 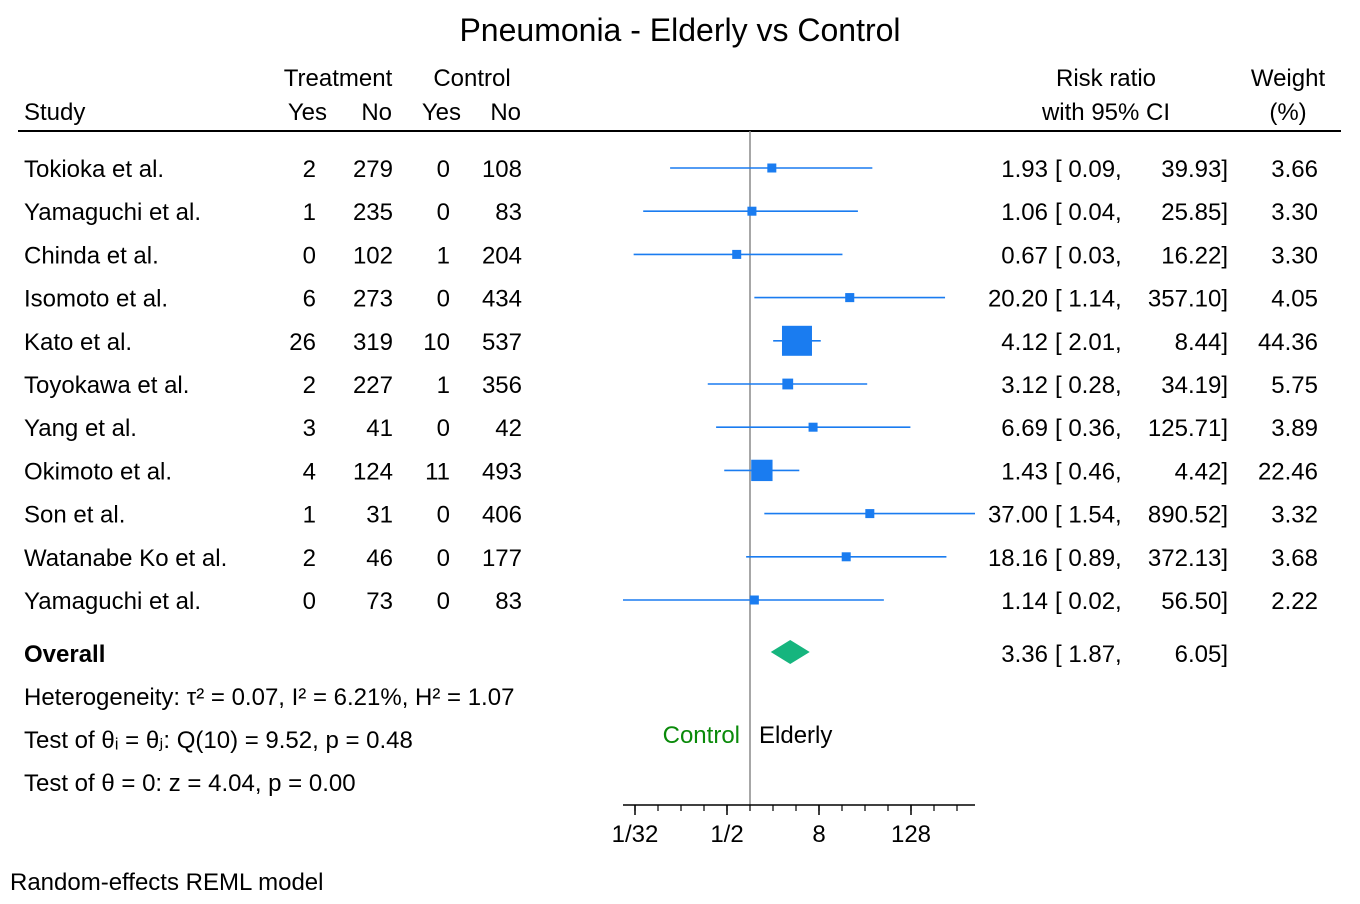 I want to click on control-no: 42, so click(x=508, y=428).